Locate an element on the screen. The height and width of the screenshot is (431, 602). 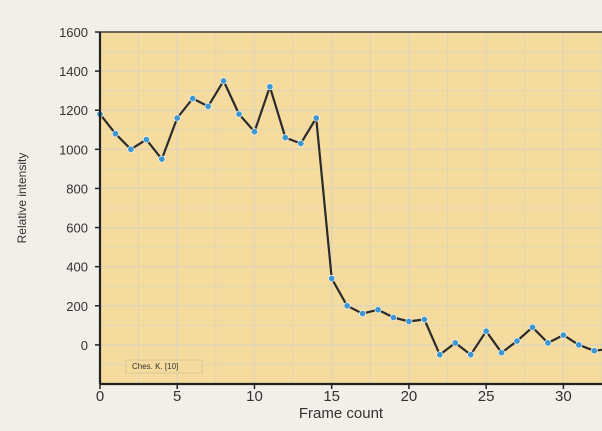
y-tick-label: 1400 is located at coordinates (73, 71).